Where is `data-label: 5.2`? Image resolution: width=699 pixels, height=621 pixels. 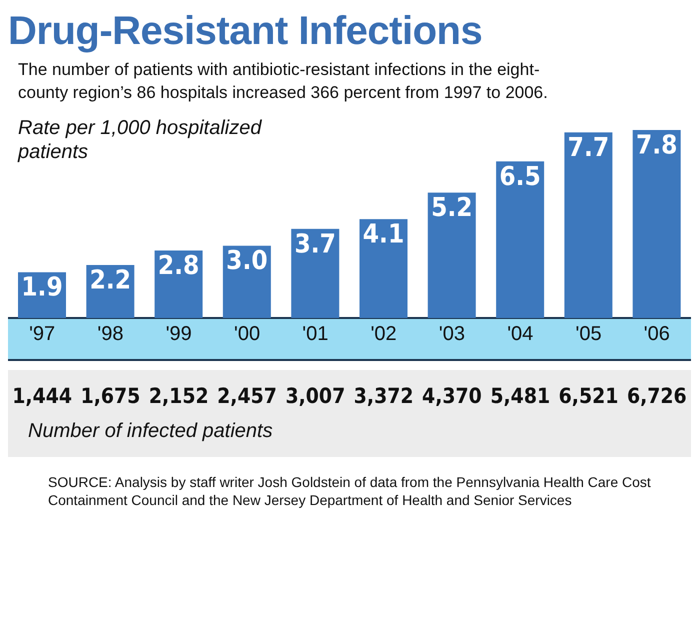 data-label: 5.2 is located at coordinates (452, 208).